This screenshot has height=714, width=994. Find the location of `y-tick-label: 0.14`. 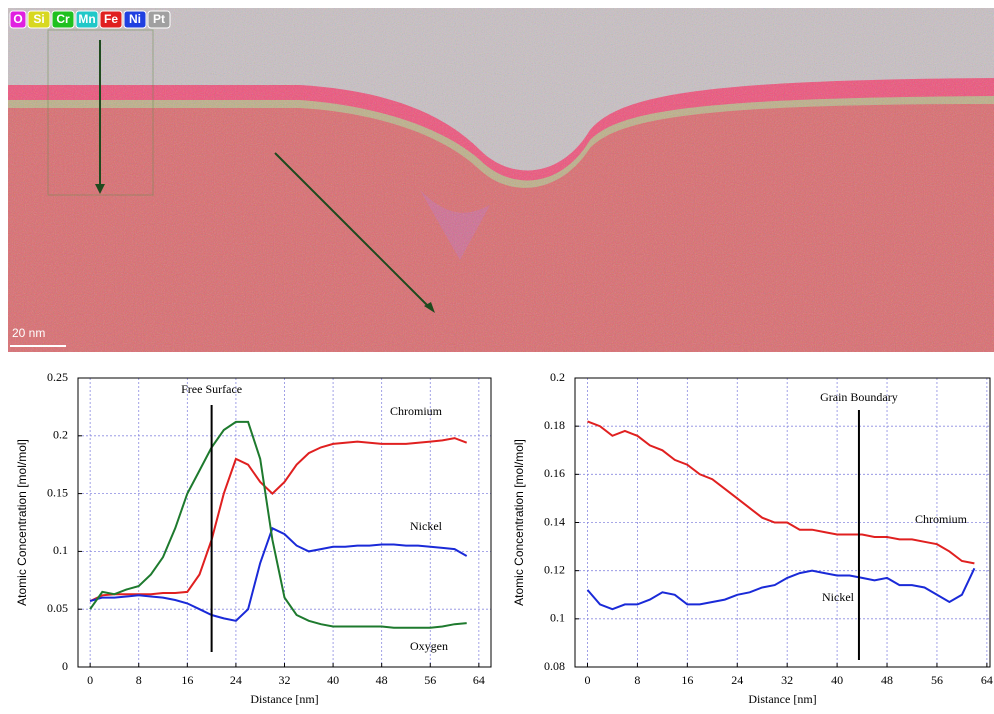

y-tick-label: 0.14 is located at coordinates (554, 521).